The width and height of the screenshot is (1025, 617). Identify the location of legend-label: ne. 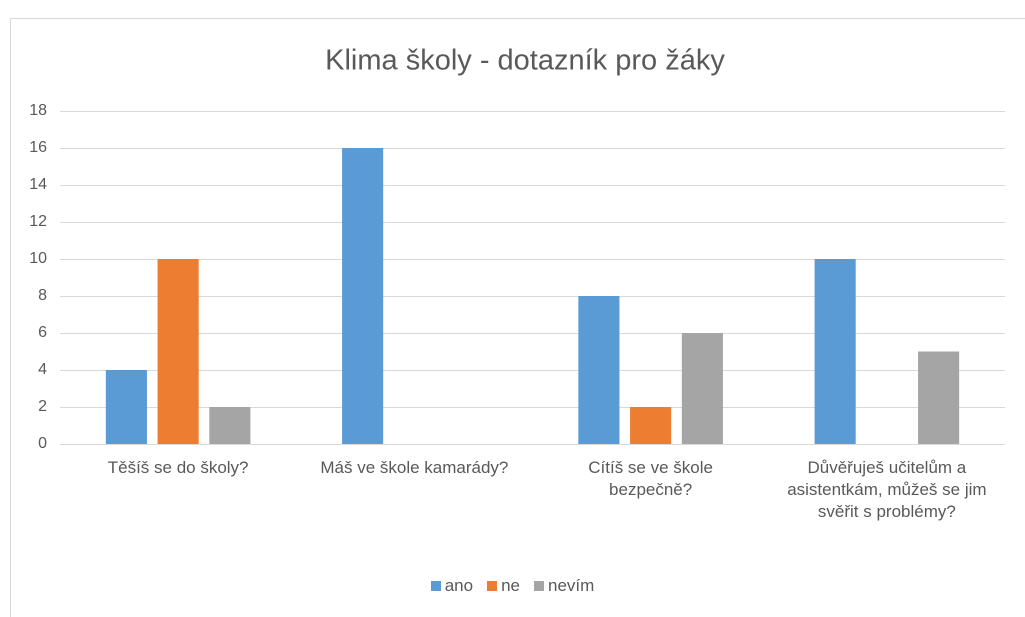
(510, 585).